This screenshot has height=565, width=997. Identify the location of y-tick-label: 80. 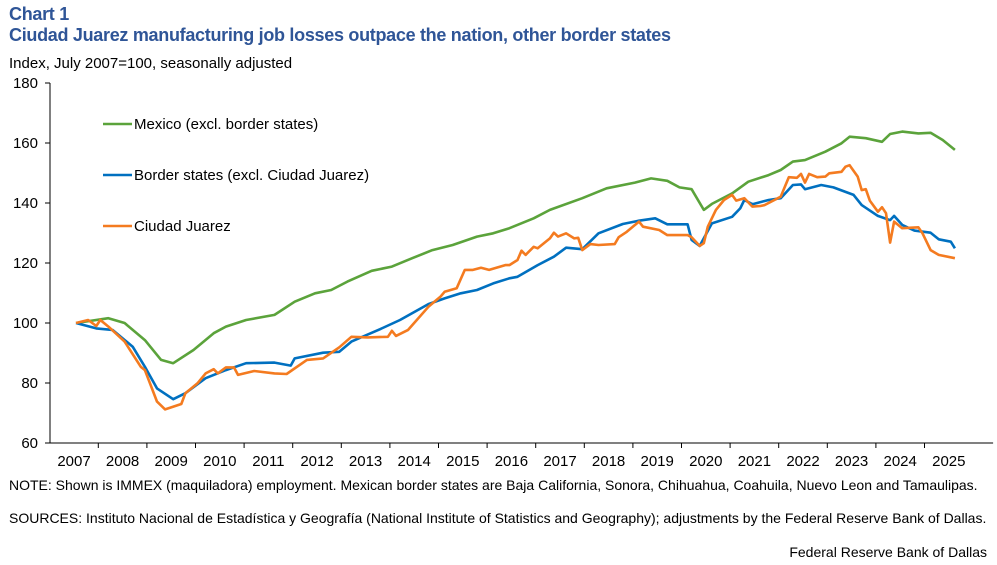
(29, 383).